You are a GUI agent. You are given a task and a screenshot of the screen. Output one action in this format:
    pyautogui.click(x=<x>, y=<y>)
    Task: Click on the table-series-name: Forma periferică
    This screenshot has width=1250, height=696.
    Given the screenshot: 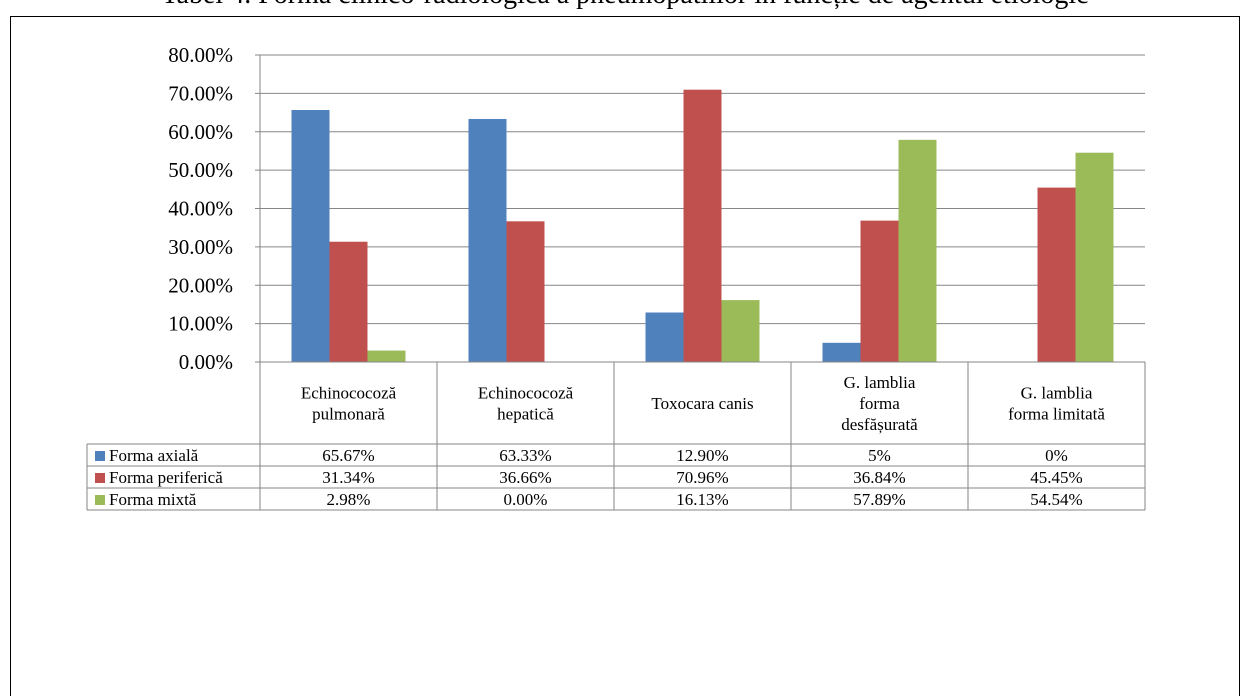 What is the action you would take?
    pyautogui.click(x=166, y=477)
    